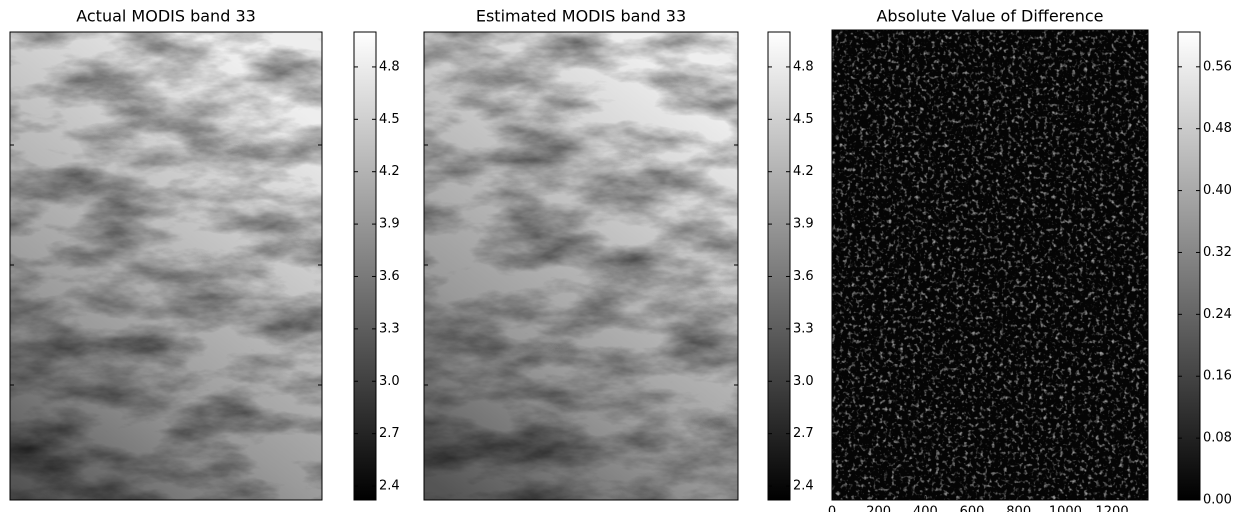  What do you see at coordinates (1112, 508) in the screenshot?
I see `x-tick-label: 1200` at bounding box center [1112, 508].